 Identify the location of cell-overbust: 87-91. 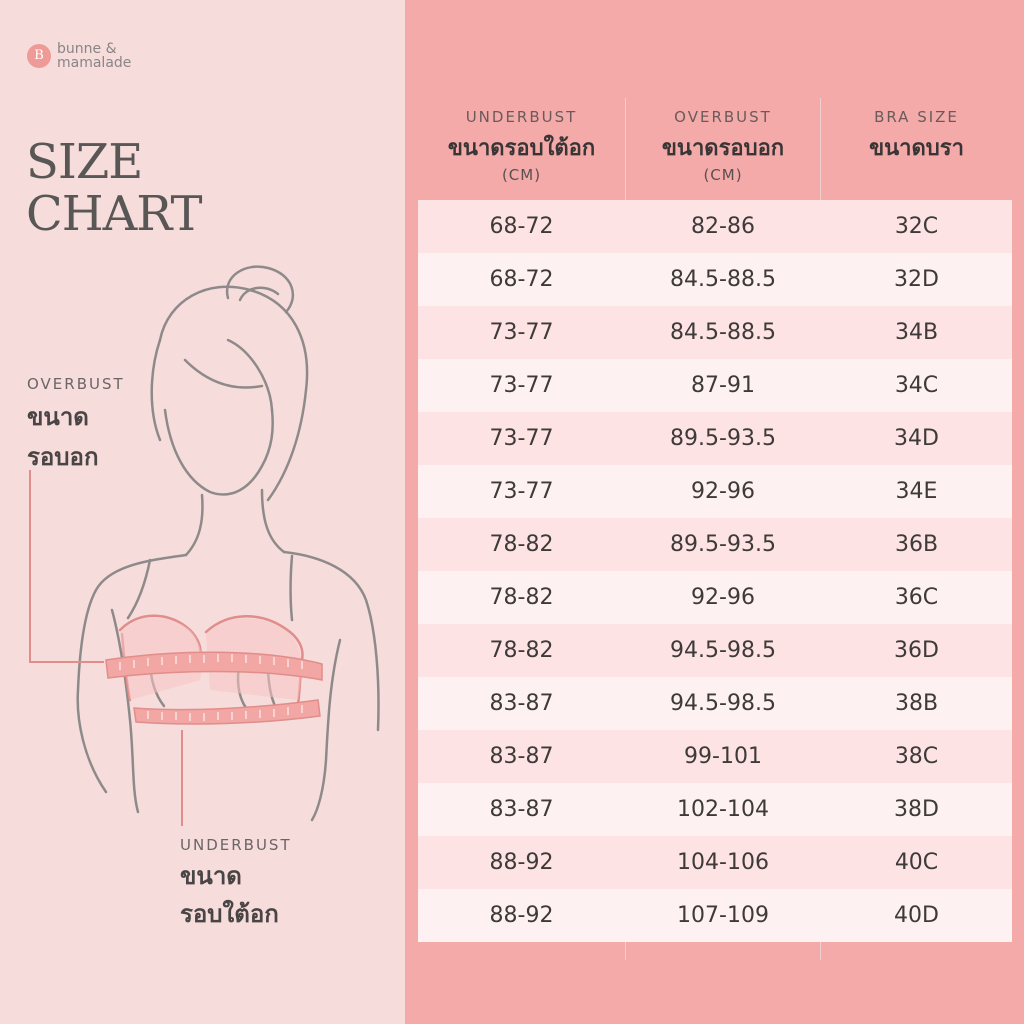
(723, 385).